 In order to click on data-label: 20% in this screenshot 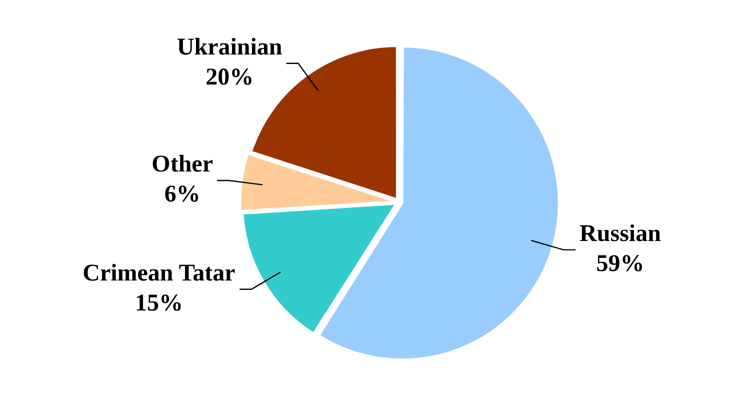, I will do `click(230, 77)`.